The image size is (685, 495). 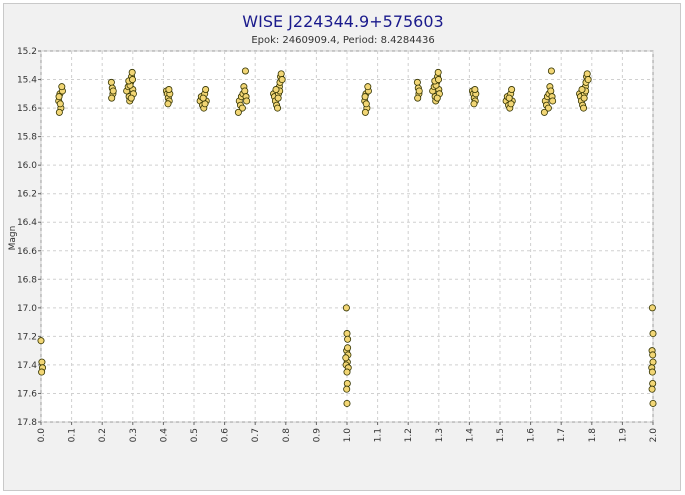 What do you see at coordinates (27, 138) in the screenshot?
I see `y-tick-label: 15.8` at bounding box center [27, 138].